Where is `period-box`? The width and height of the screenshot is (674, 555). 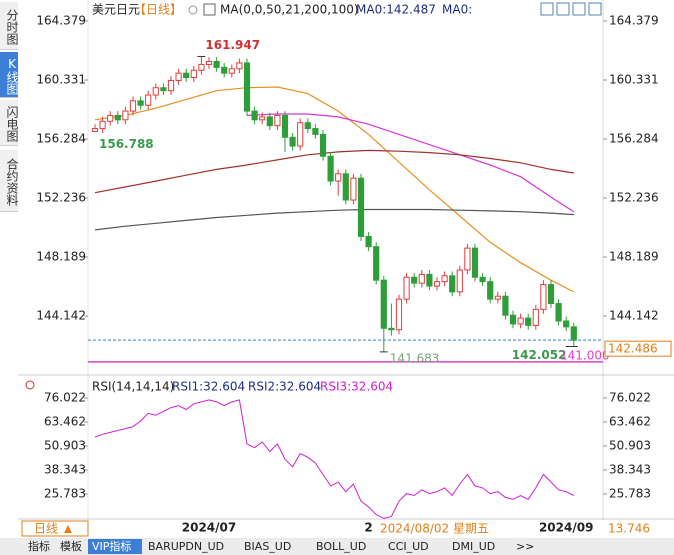 period-box is located at coordinates (55, 528).